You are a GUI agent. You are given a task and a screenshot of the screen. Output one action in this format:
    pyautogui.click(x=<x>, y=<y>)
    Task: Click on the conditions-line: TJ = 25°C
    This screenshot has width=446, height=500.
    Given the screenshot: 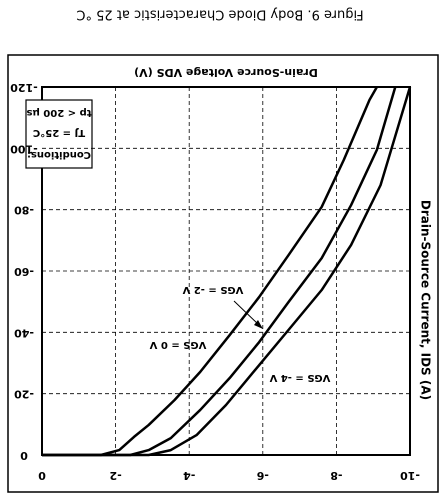 What is the action you would take?
    pyautogui.click(x=59, y=132)
    